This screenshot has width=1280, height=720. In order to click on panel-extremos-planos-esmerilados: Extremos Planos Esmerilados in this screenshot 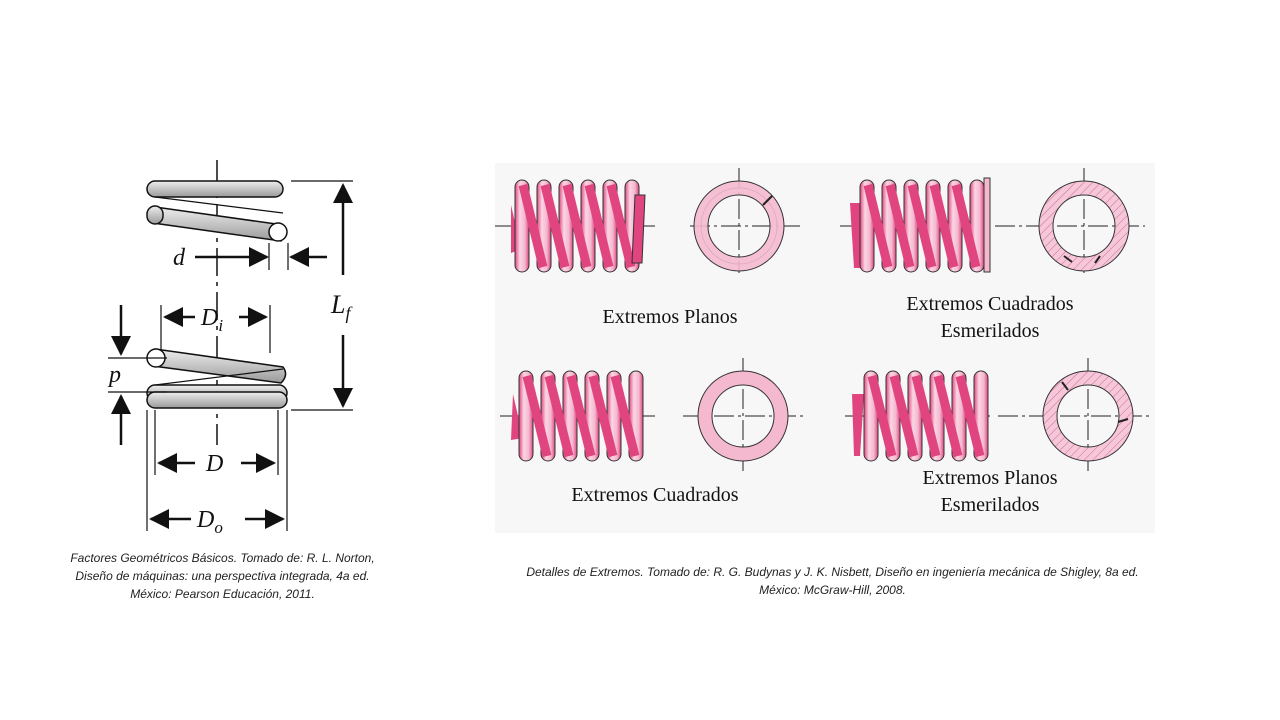, I will do `click(997, 437)`.